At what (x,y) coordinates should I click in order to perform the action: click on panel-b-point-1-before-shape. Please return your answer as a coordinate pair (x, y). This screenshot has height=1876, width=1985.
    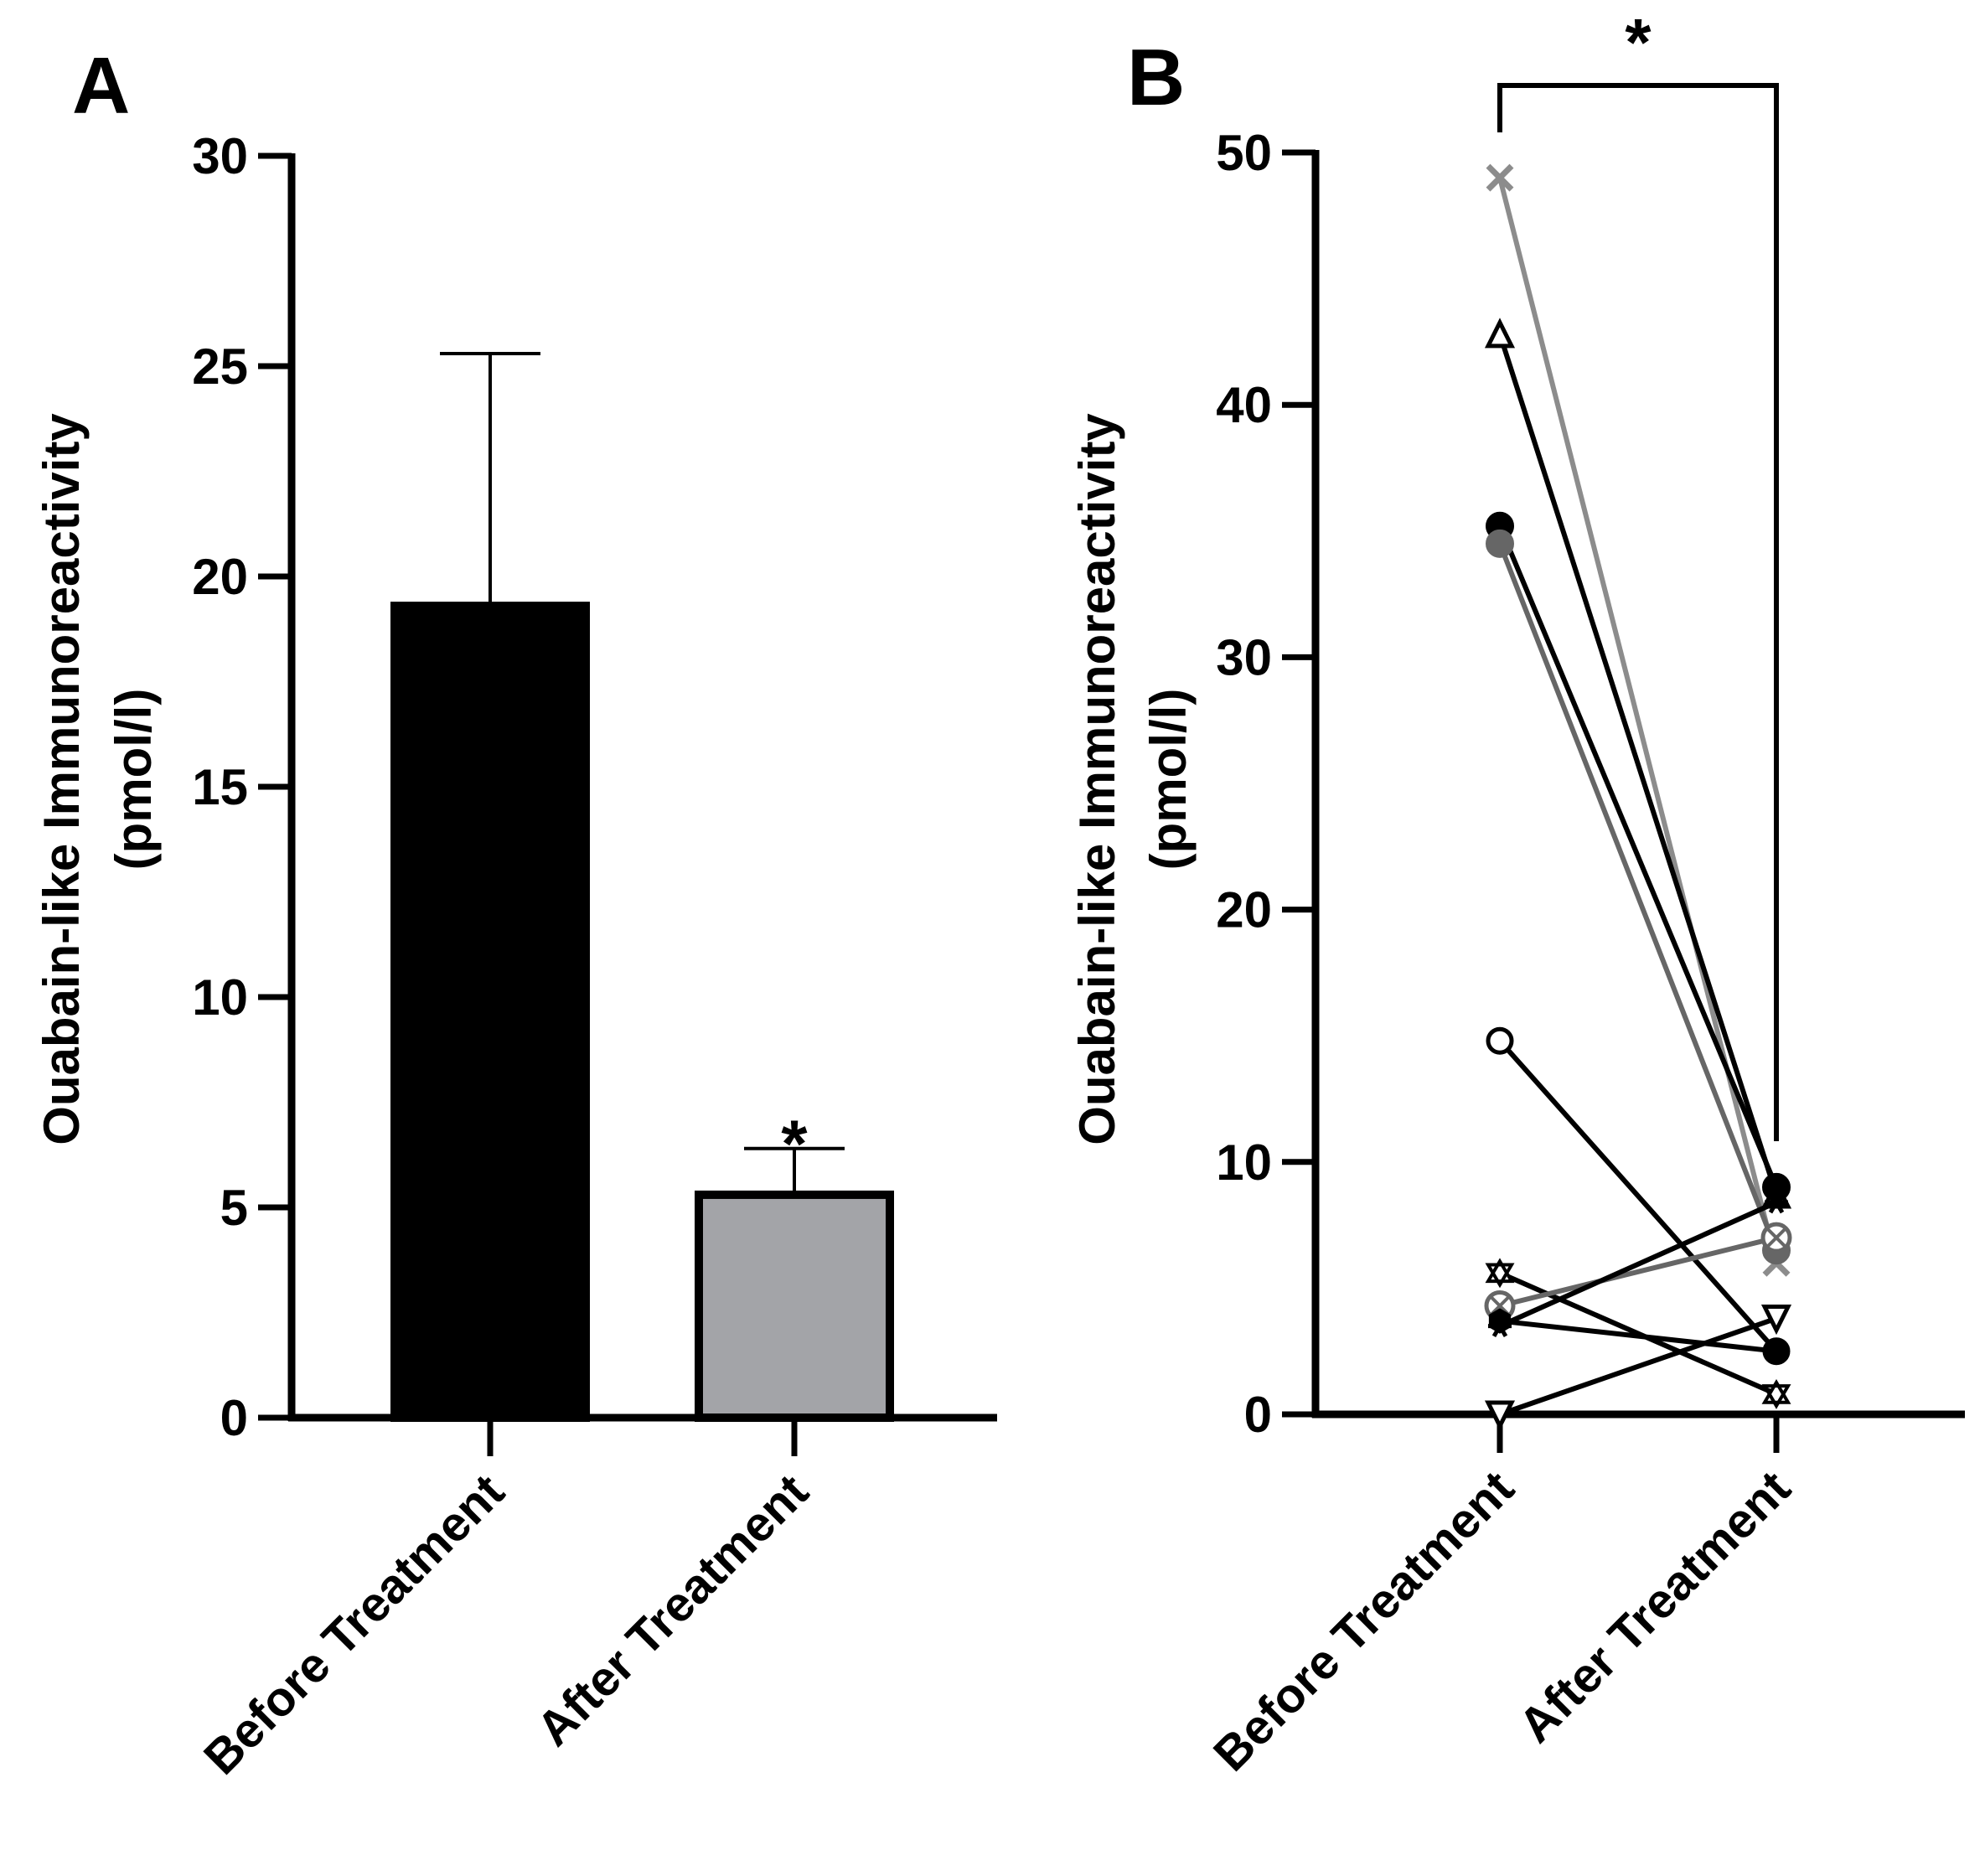
    Looking at the image, I should click on (1500, 178).